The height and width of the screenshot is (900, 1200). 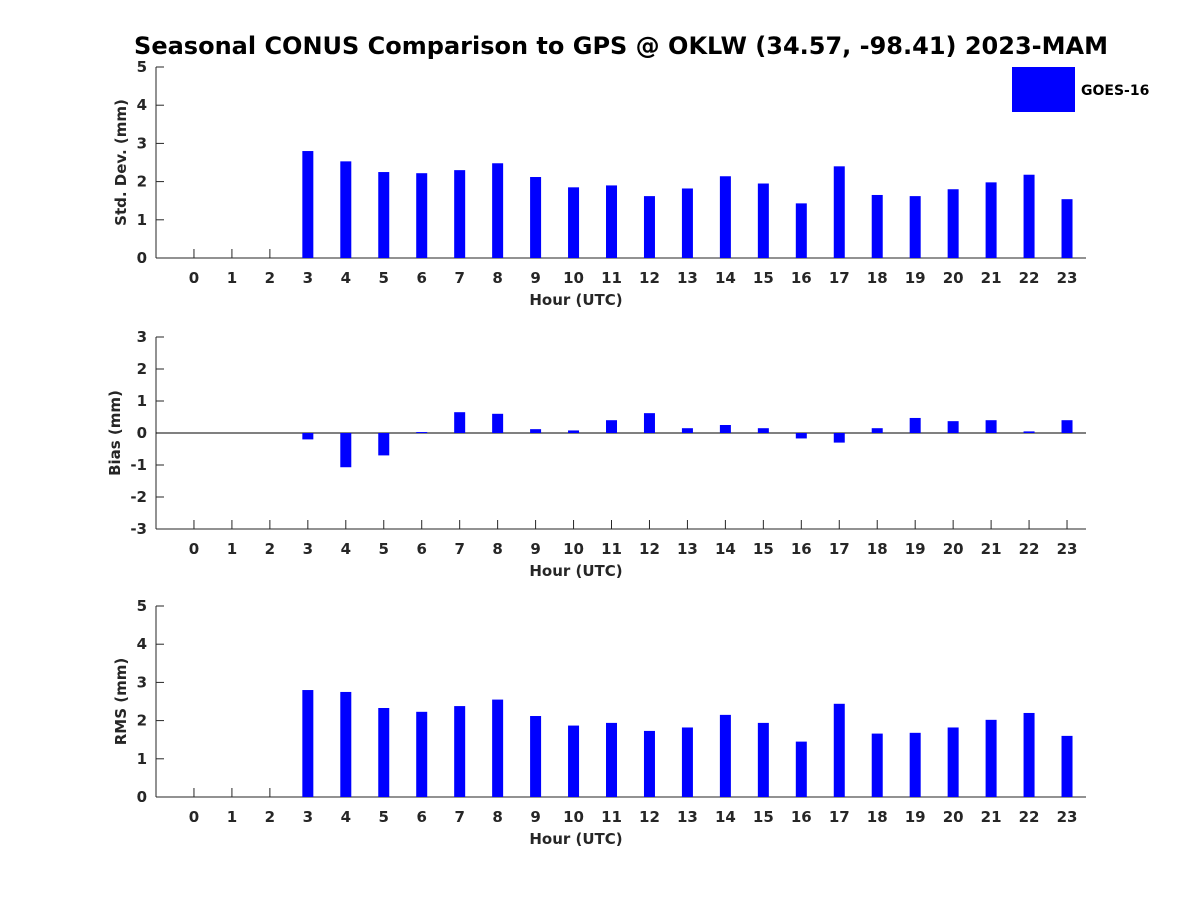 I want to click on rms-xtick-label: 6, so click(x=421, y=817).